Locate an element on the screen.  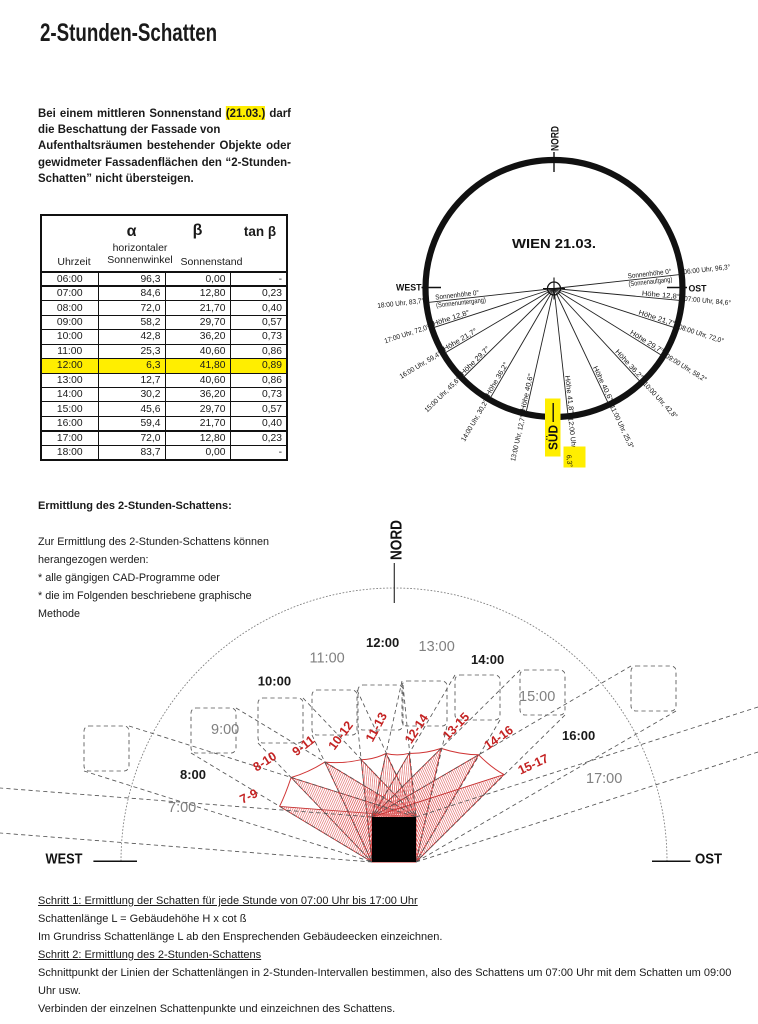
svg-text: 13-15 is located at coordinates (456, 726).